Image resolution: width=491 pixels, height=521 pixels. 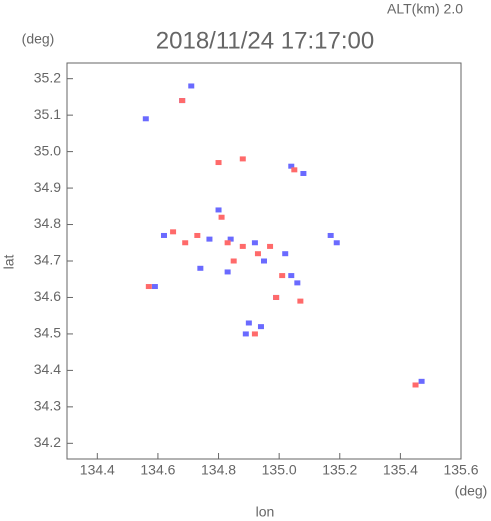 I want to click on x-tick-label: 135.6, so click(x=460, y=470).